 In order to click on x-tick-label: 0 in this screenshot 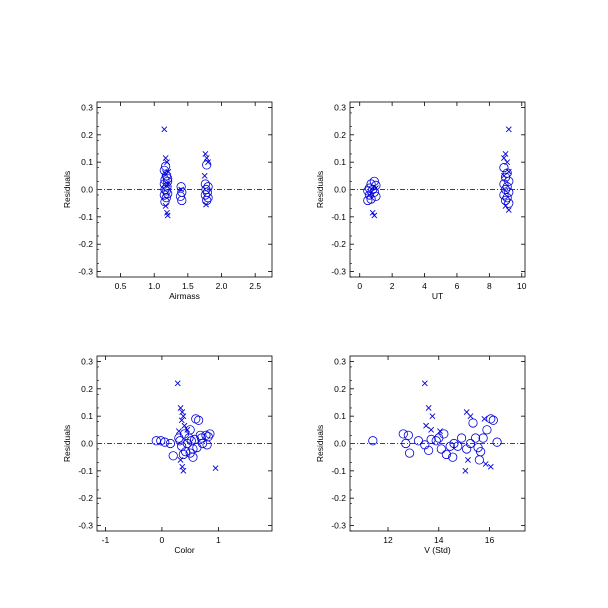, I will do `click(162, 540)`.